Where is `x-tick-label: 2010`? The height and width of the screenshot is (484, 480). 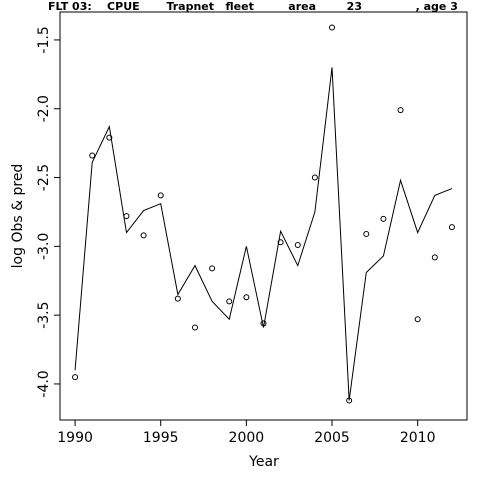 x-tick-label: 2010 is located at coordinates (418, 438).